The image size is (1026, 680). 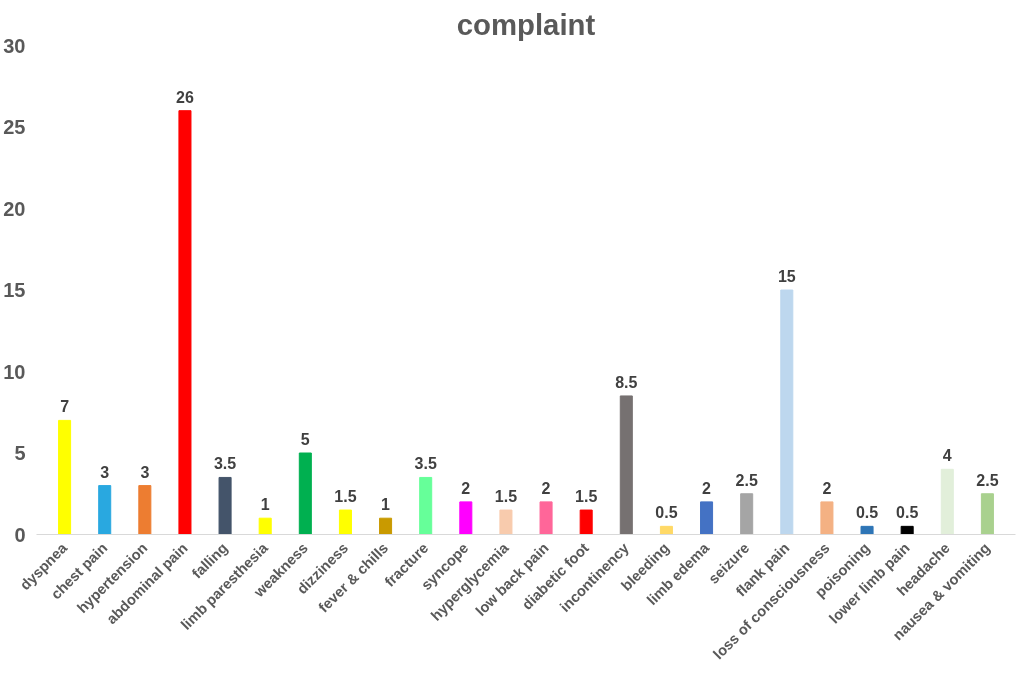 I want to click on y-tick-label: 25, so click(x=14, y=127).